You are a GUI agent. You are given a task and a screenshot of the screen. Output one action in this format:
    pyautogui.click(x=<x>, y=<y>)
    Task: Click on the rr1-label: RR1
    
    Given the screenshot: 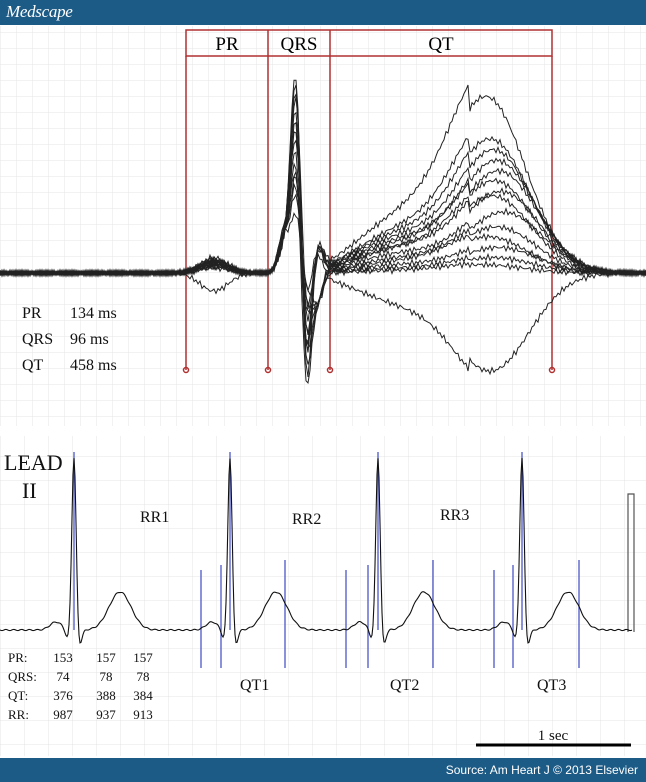 What is the action you would take?
    pyautogui.click(x=154, y=517)
    